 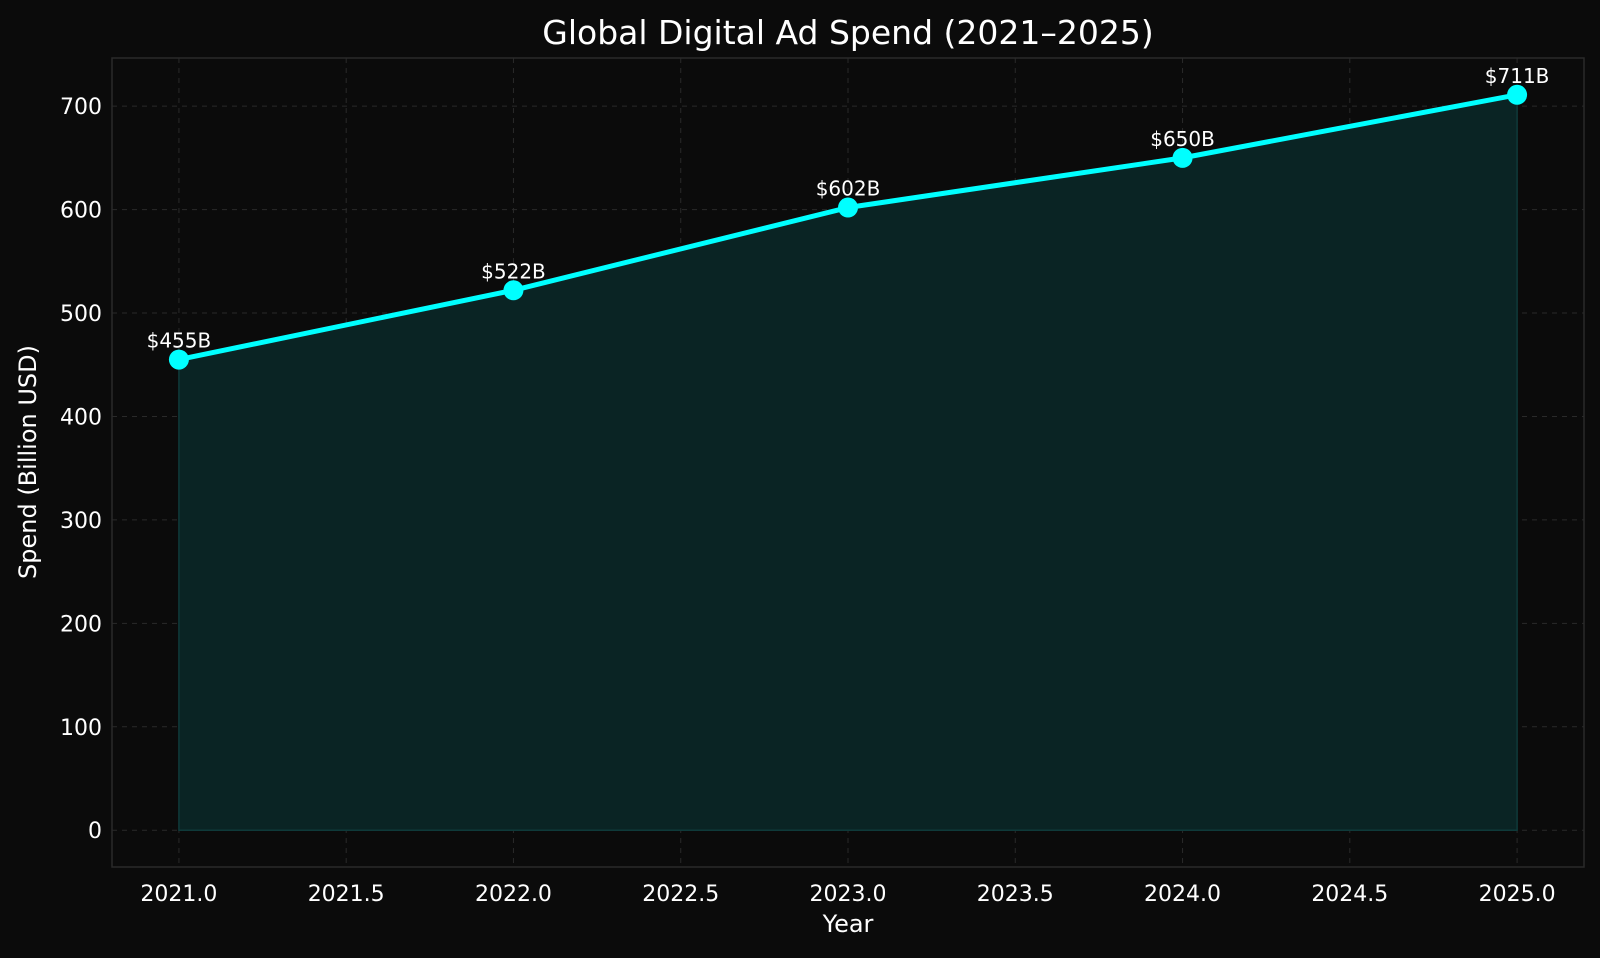 What do you see at coordinates (95, 831) in the screenshot?
I see `y-tick-label: 0` at bounding box center [95, 831].